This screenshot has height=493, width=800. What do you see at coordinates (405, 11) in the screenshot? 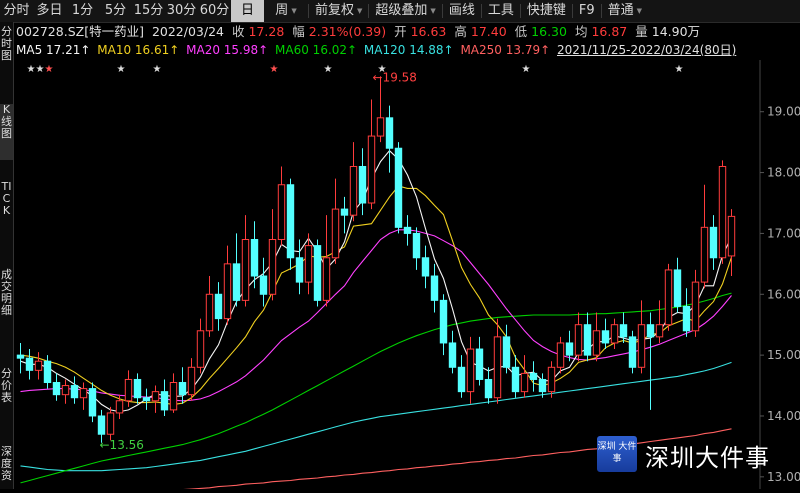
I see `toolbar-item-1: 超级叠加 ▼` at bounding box center [405, 11].